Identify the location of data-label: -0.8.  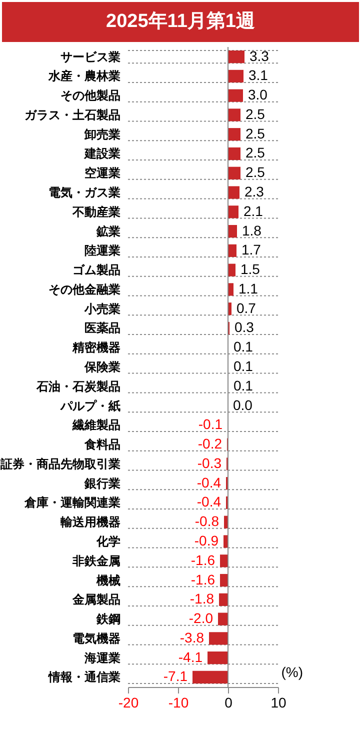
(207, 521).